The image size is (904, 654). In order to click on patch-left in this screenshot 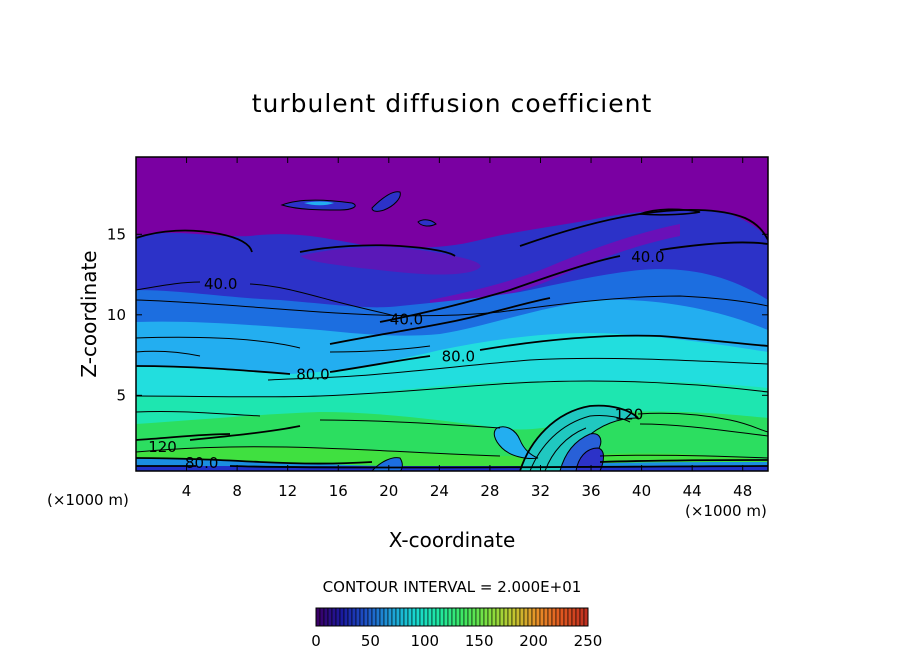, I will do `click(516, 442)`.